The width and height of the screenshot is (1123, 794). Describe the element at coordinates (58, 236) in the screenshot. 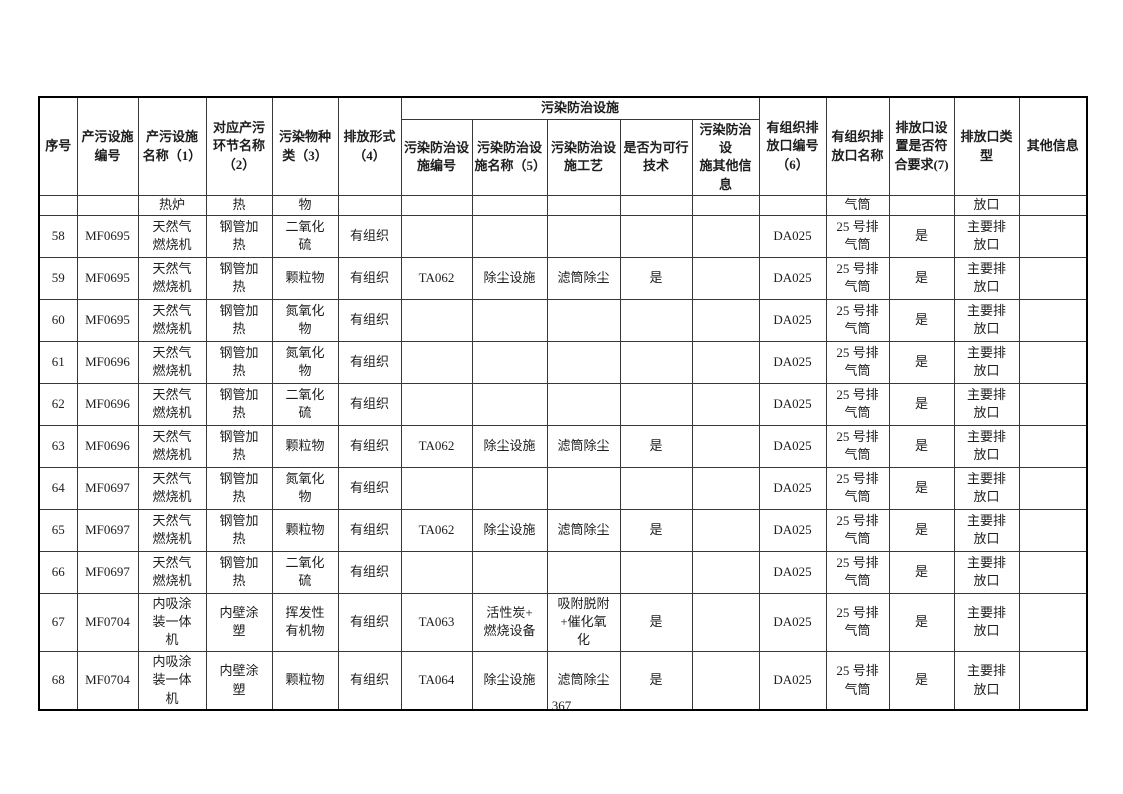

I see `table-cell: 58` at that location.